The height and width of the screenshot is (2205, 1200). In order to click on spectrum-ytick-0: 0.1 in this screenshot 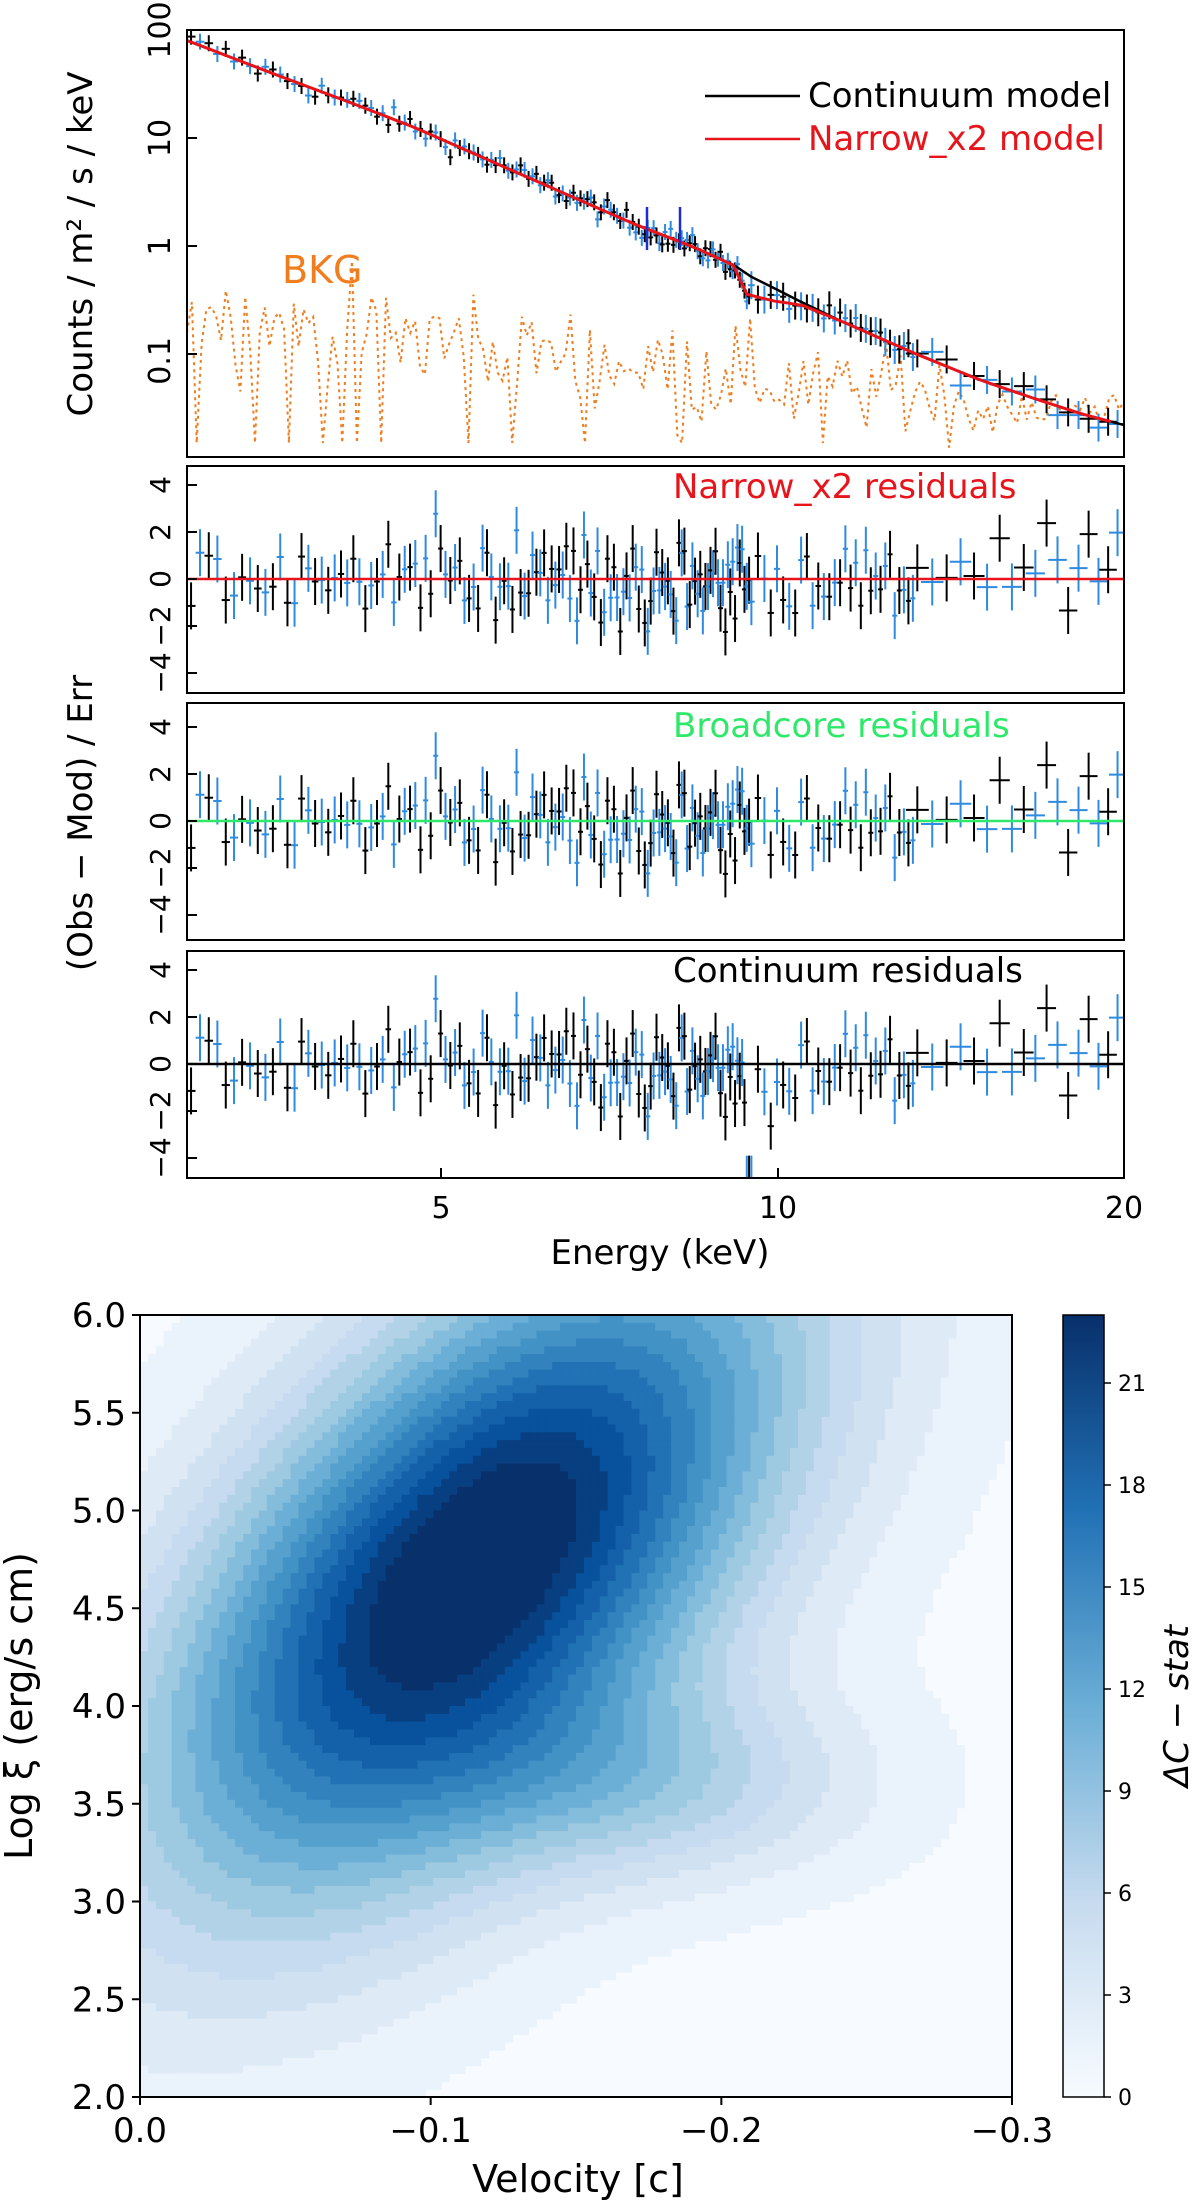, I will do `click(160, 361)`.